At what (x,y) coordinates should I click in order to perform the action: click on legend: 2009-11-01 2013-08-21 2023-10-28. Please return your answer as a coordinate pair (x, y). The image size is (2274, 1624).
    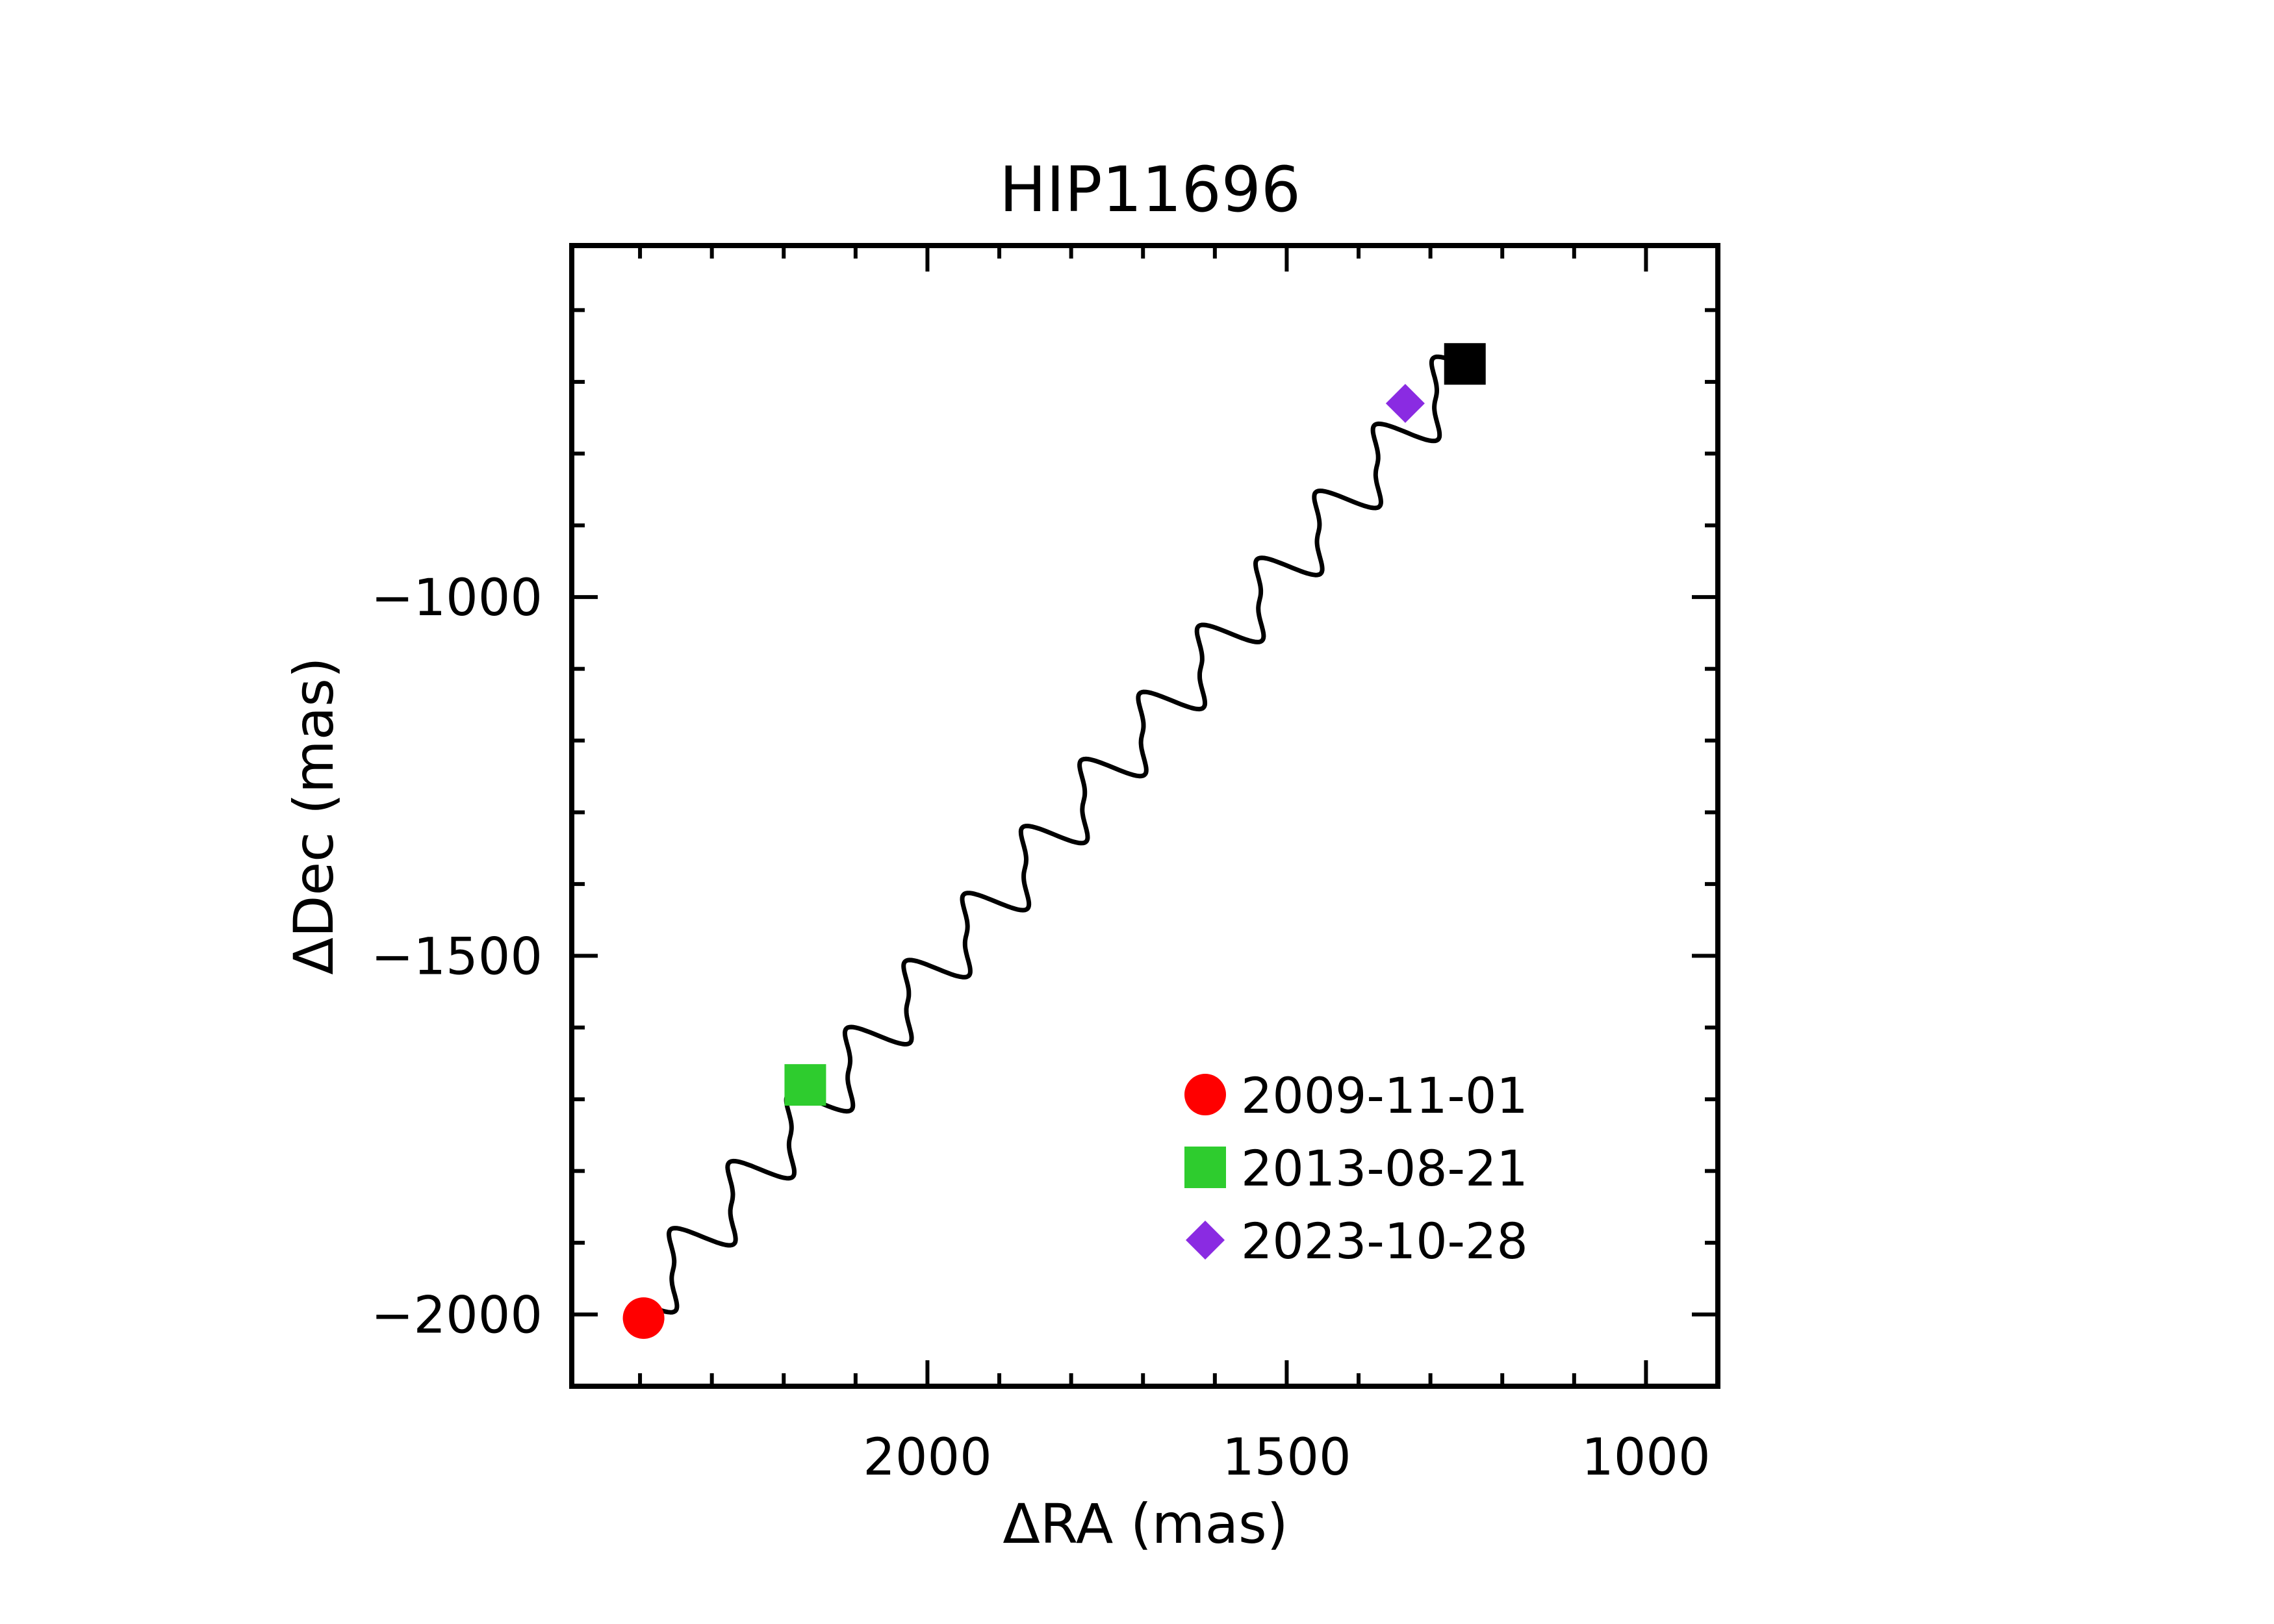
    Looking at the image, I should click on (1356, 1168).